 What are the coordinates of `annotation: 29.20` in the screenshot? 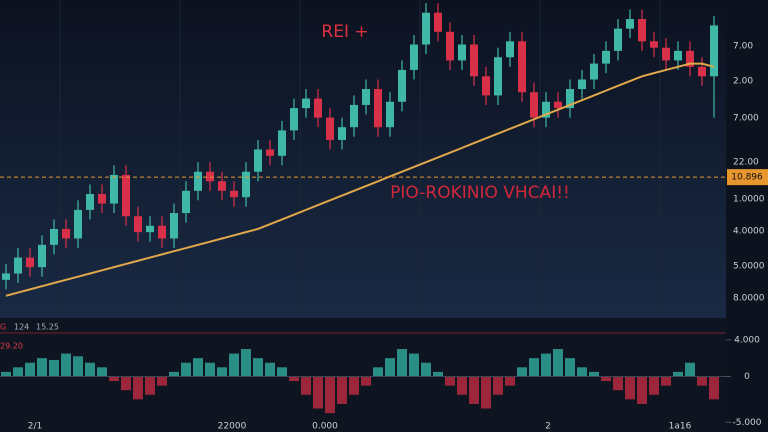 It's located at (11, 346).